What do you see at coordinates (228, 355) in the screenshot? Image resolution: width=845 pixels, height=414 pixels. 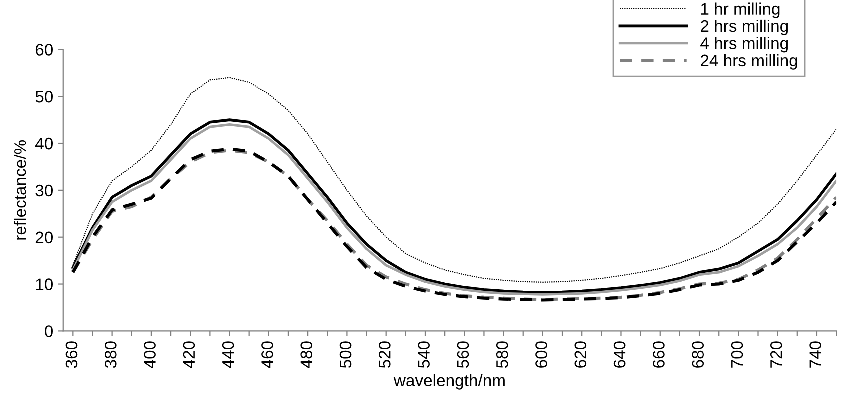 I see `x-tick-label: 440` at bounding box center [228, 355].